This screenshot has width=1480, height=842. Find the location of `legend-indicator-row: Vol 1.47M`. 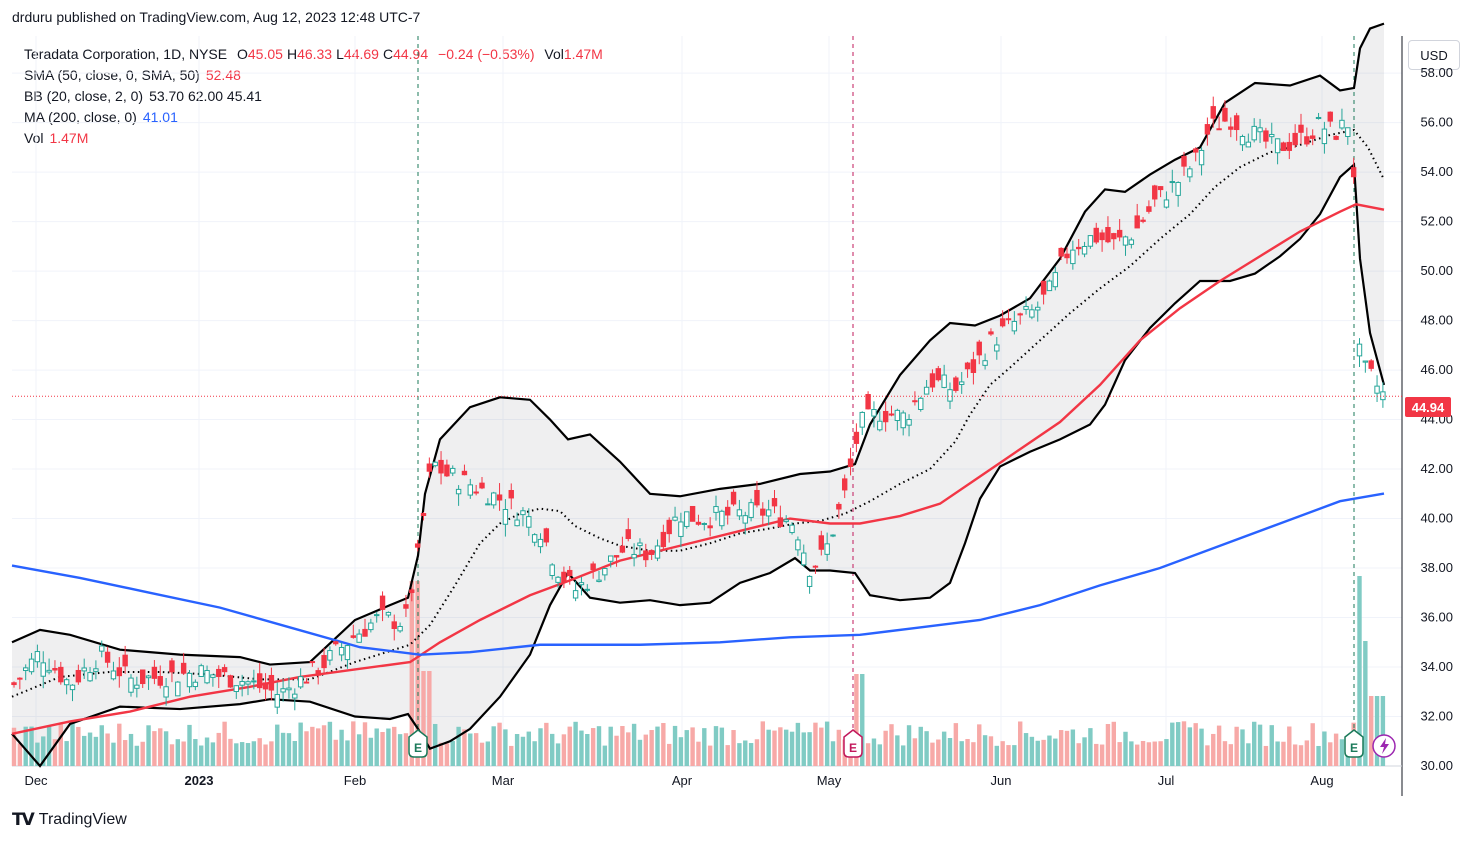

legend-indicator-row: Vol 1.47M is located at coordinates (313, 138).